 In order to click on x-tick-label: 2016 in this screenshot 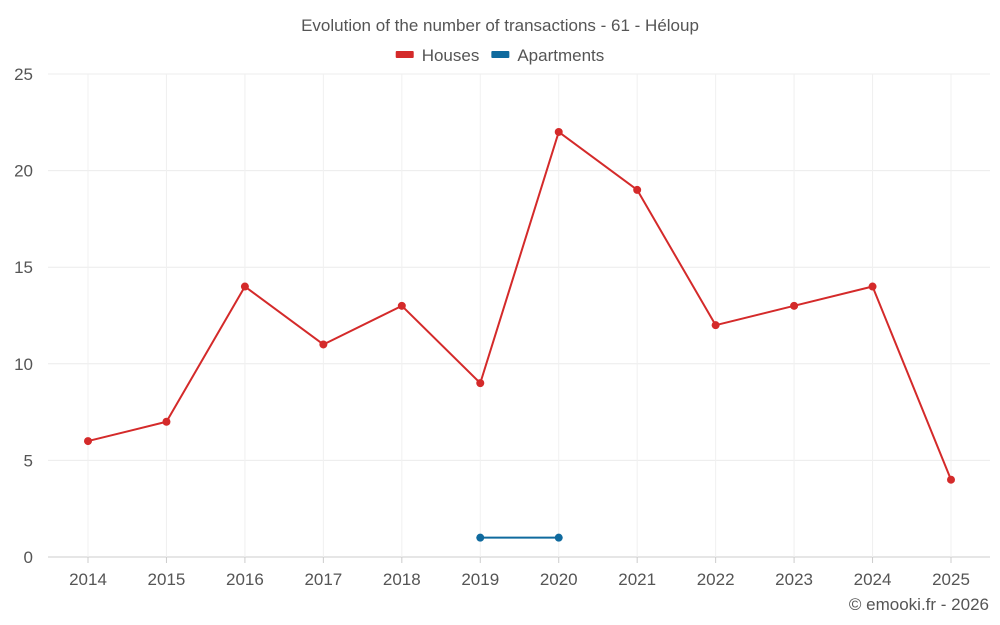, I will do `click(245, 579)`.